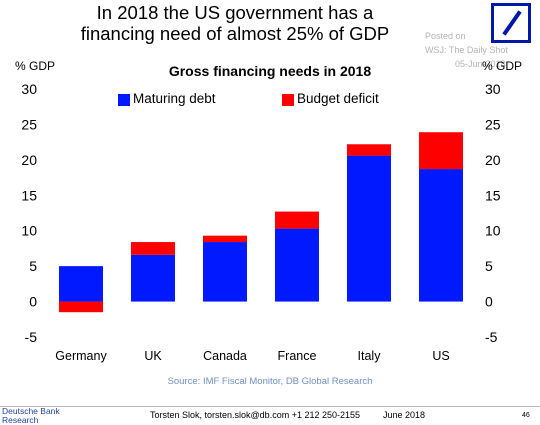 This screenshot has width=540, height=425. What do you see at coordinates (29, 195) in the screenshot?
I see `y-tick-label-left: 15` at bounding box center [29, 195].